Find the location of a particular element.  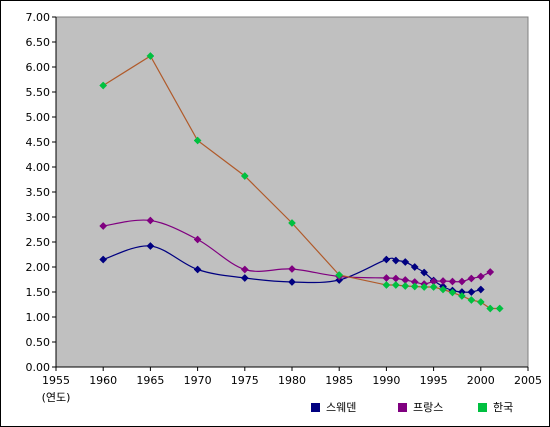

y-tick-label: 2.50 is located at coordinates (38, 242).